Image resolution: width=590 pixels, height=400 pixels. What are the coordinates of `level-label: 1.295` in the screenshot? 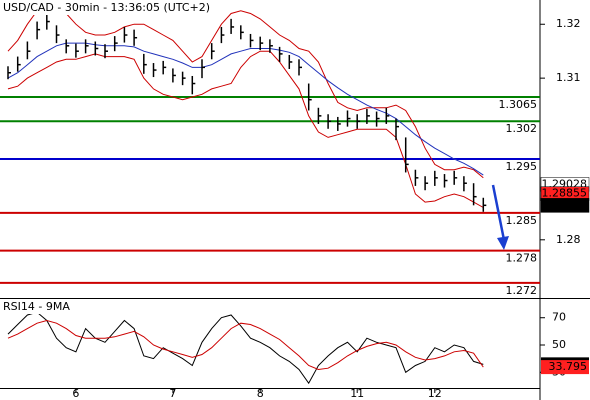 It's located at (522, 166).